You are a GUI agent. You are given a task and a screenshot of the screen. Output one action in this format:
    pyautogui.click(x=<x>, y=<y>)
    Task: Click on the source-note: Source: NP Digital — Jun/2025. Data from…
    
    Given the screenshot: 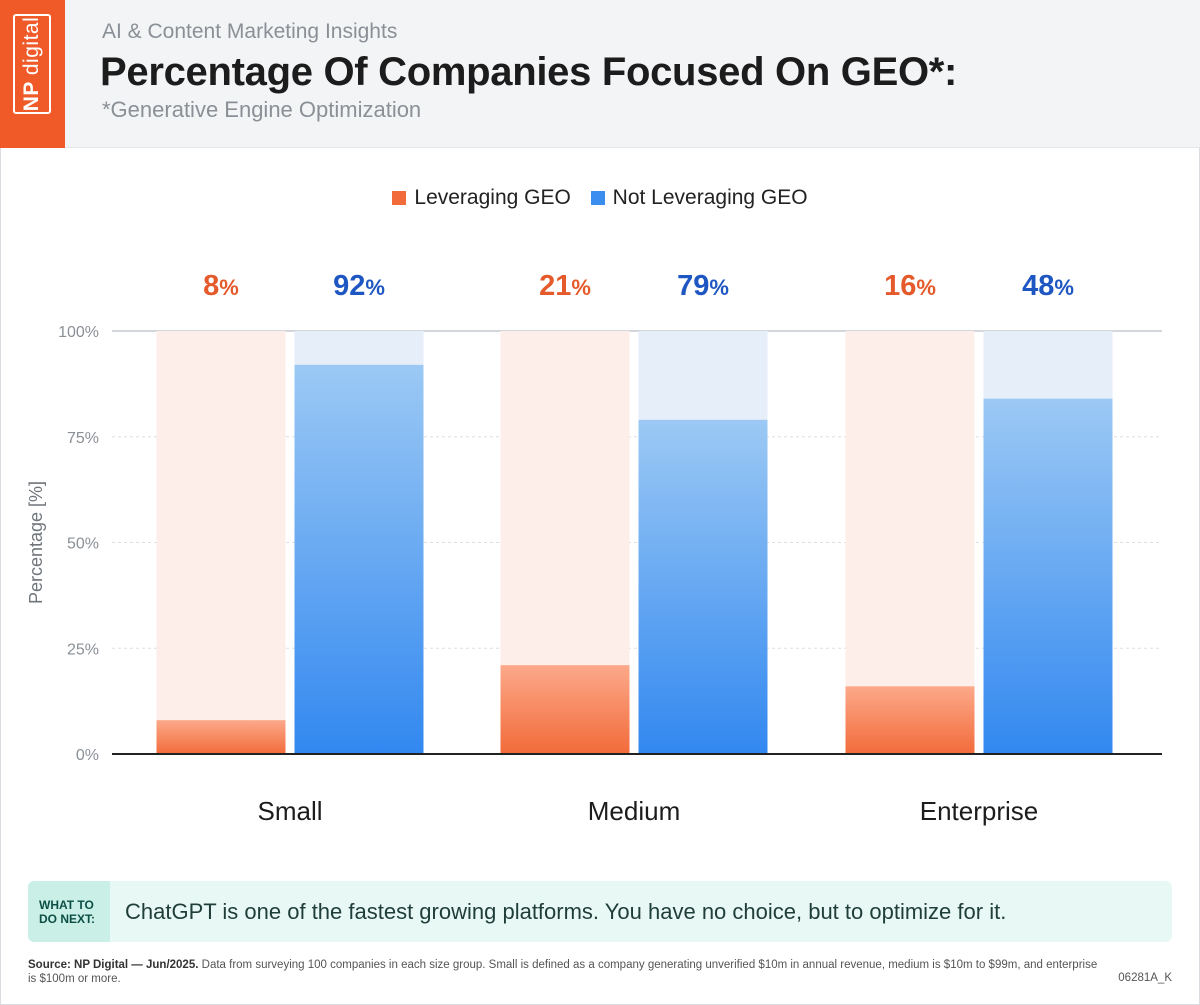 What is the action you would take?
    pyautogui.click(x=568, y=972)
    